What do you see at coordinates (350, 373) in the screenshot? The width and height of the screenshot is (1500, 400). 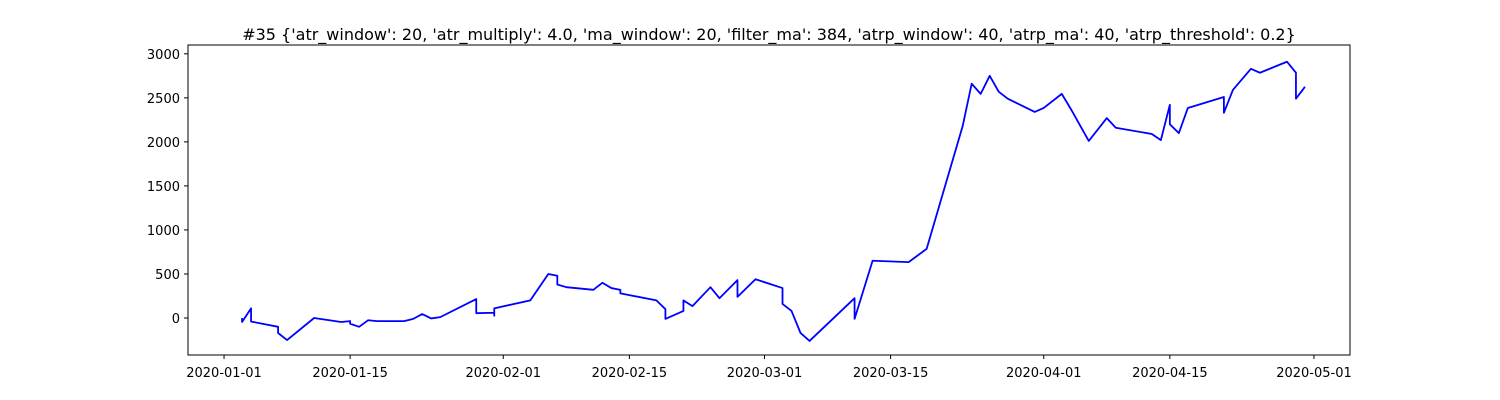 I see `x-tick-label: 2020-01-15` at bounding box center [350, 373].